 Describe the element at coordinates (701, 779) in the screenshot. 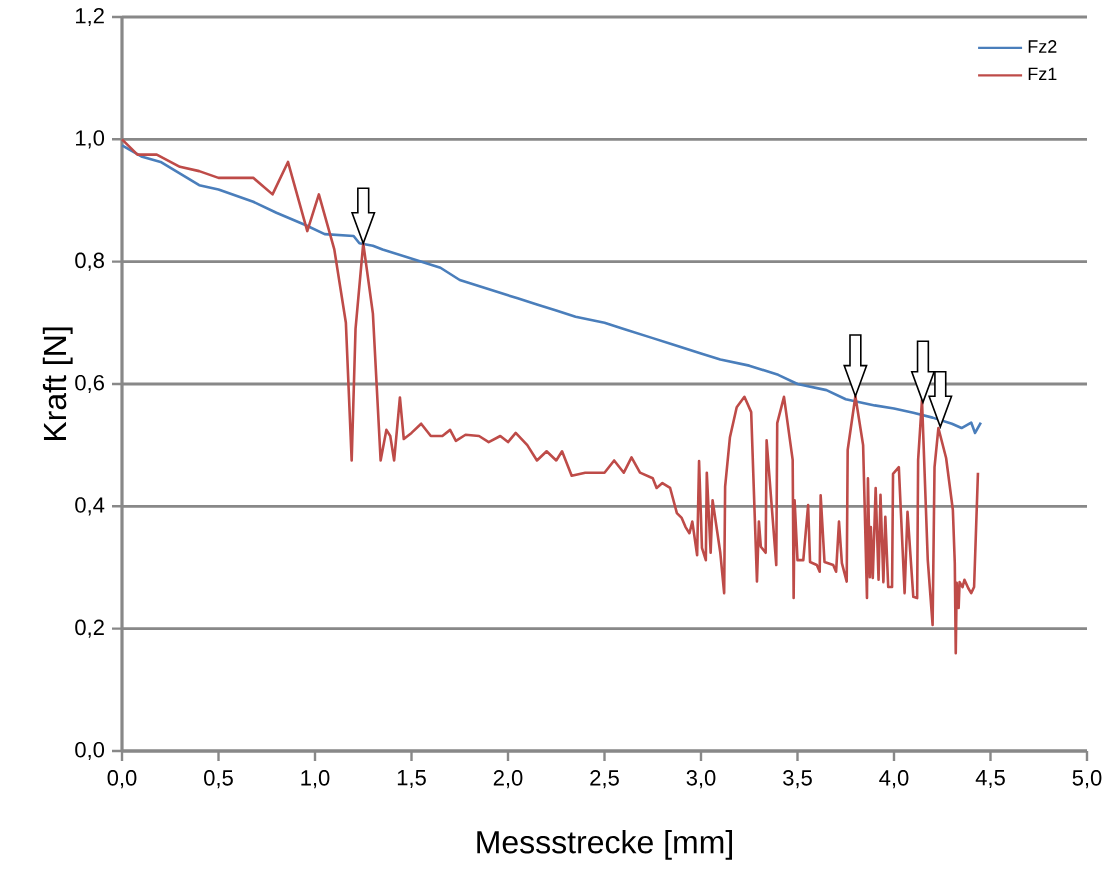

I see `x-tick-label: 3,0` at that location.